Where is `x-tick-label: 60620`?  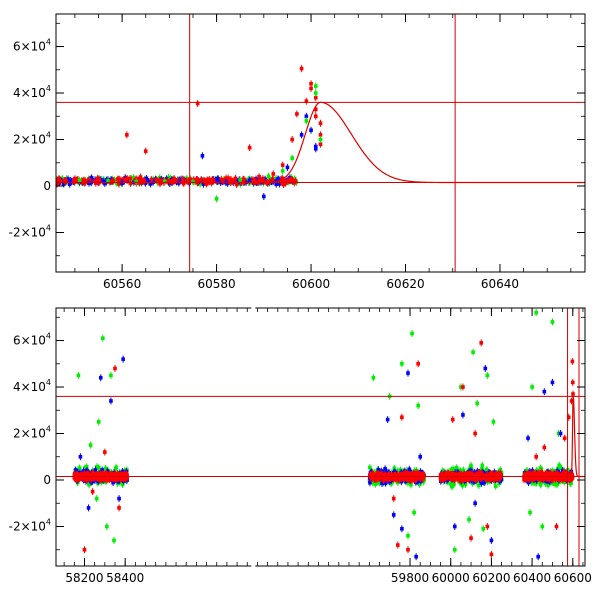
x-tick-label: 60620 is located at coordinates (405, 284).